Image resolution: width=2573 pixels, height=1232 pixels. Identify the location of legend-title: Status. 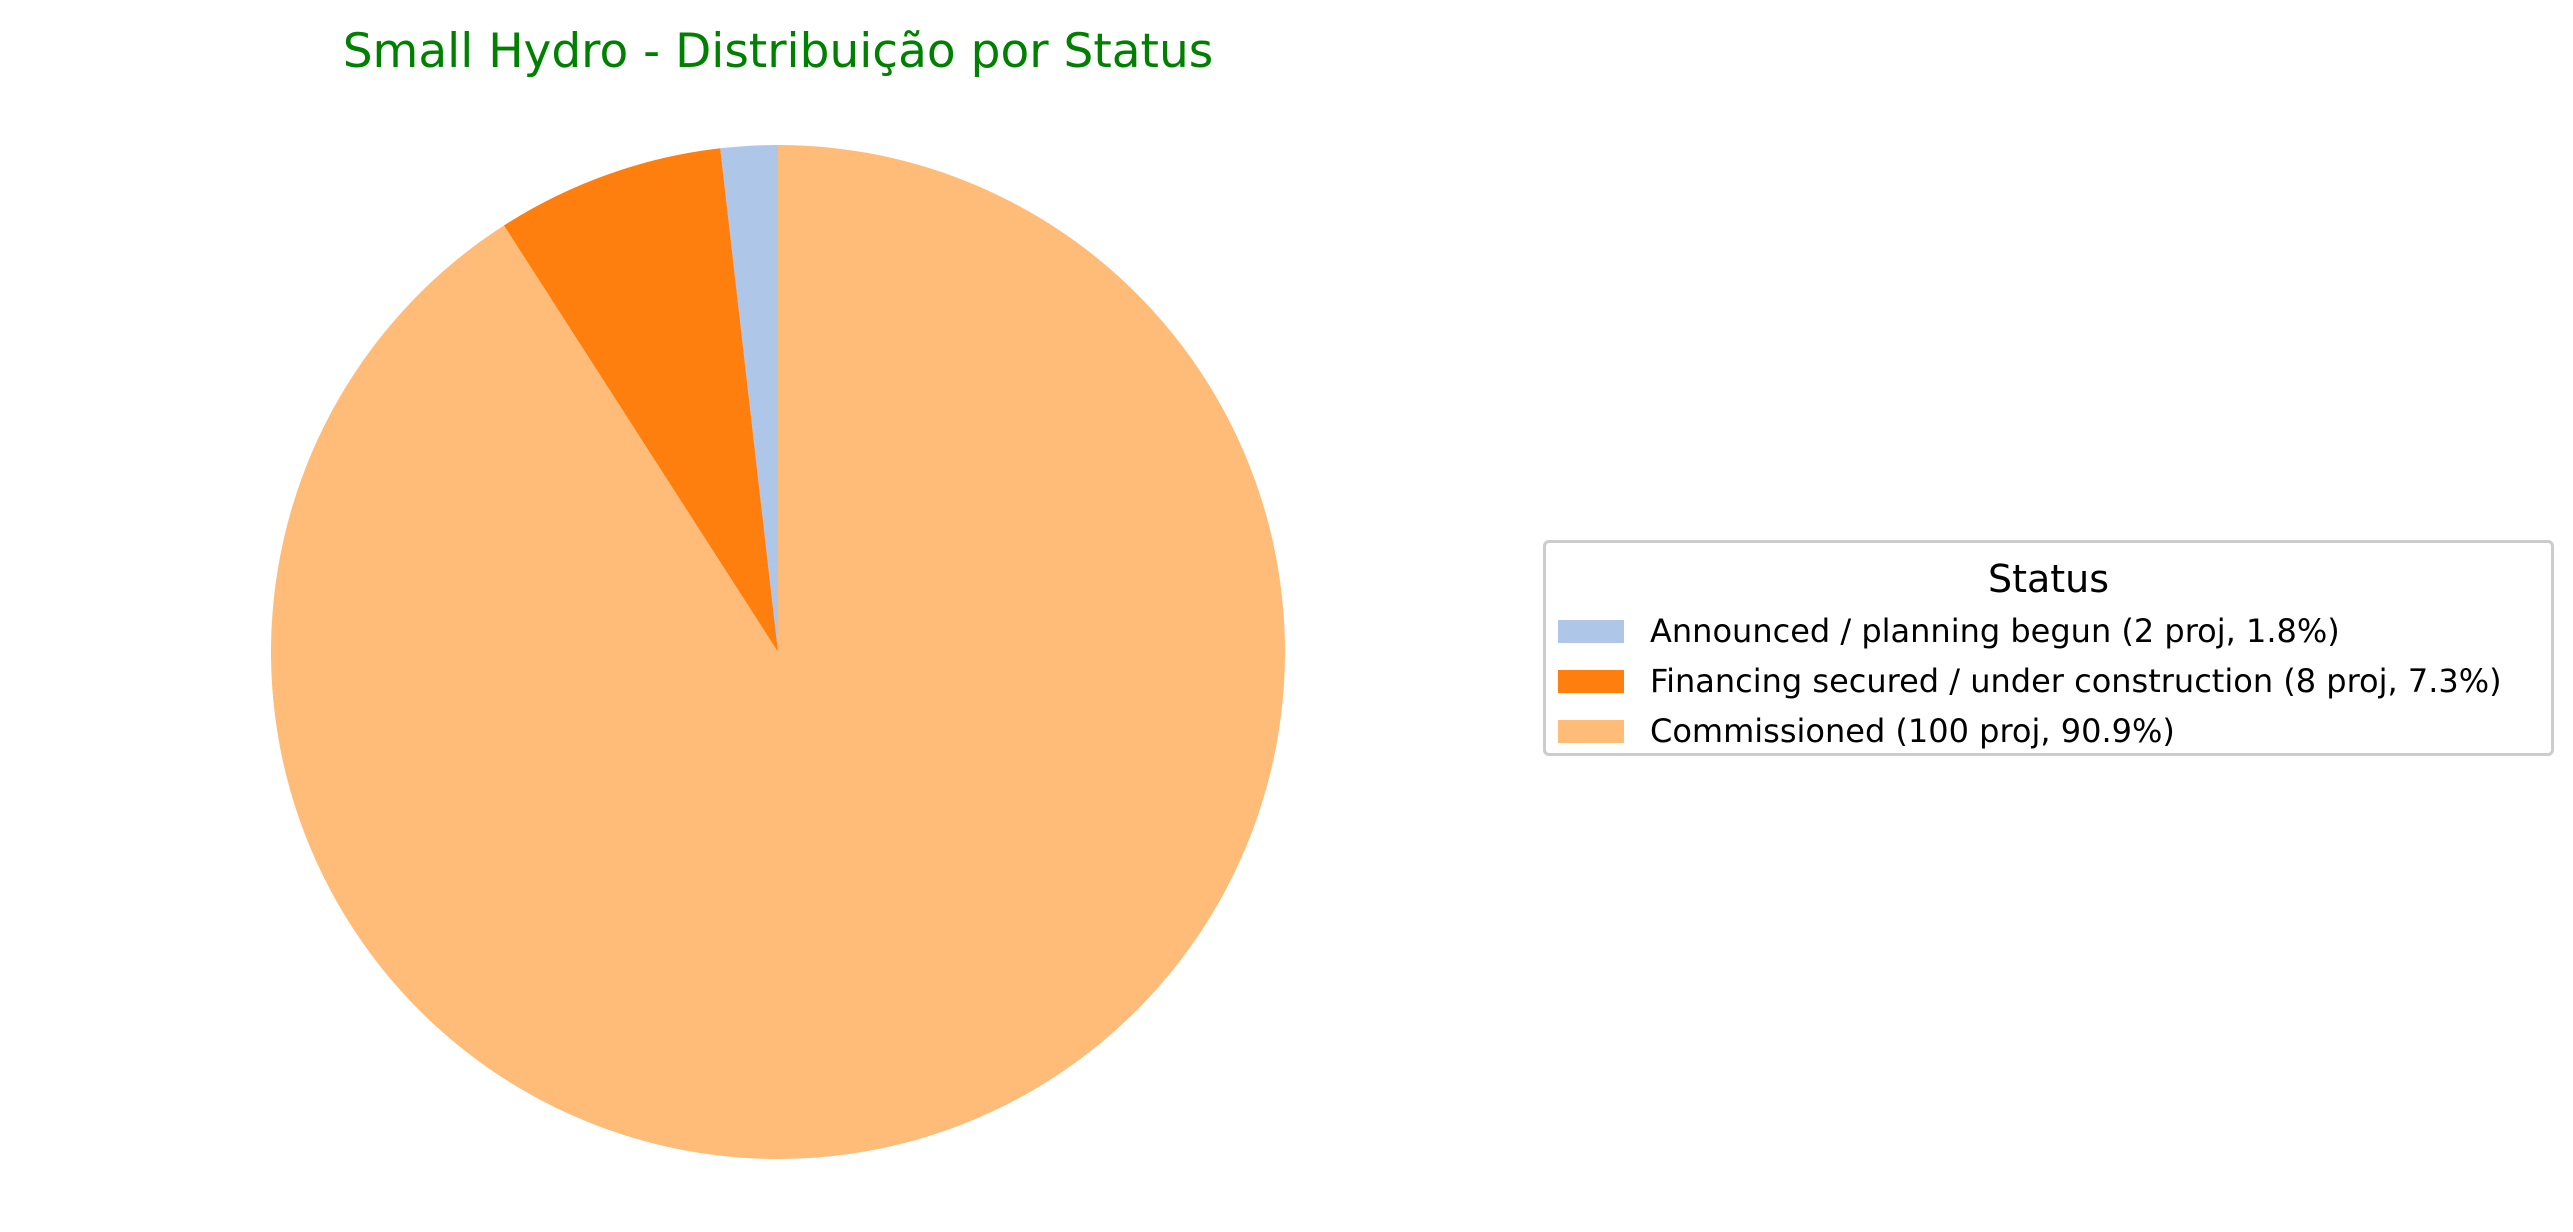
(2048, 579).